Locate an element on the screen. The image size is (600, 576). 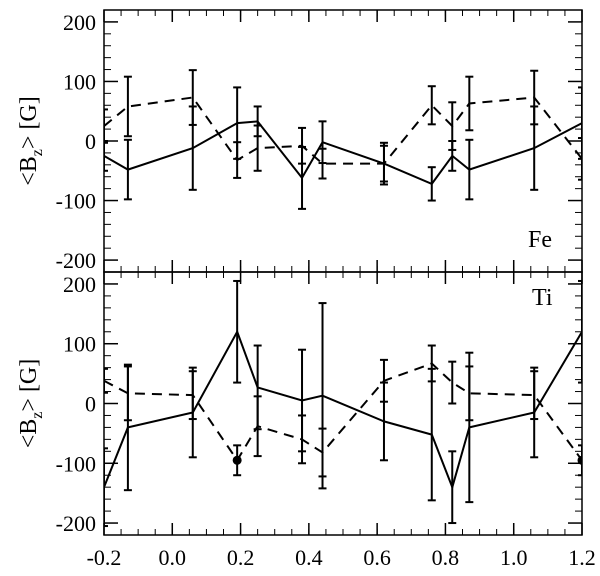
xtick-label: 1.0 is located at coordinates (514, 557).